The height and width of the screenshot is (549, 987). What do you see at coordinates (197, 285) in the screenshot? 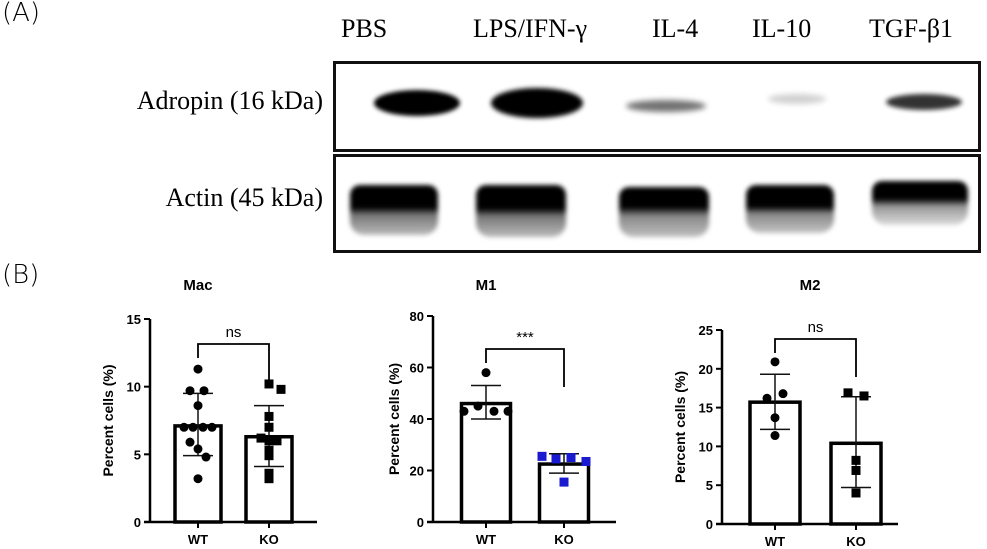
I see `chart-title: Mac` at bounding box center [197, 285].